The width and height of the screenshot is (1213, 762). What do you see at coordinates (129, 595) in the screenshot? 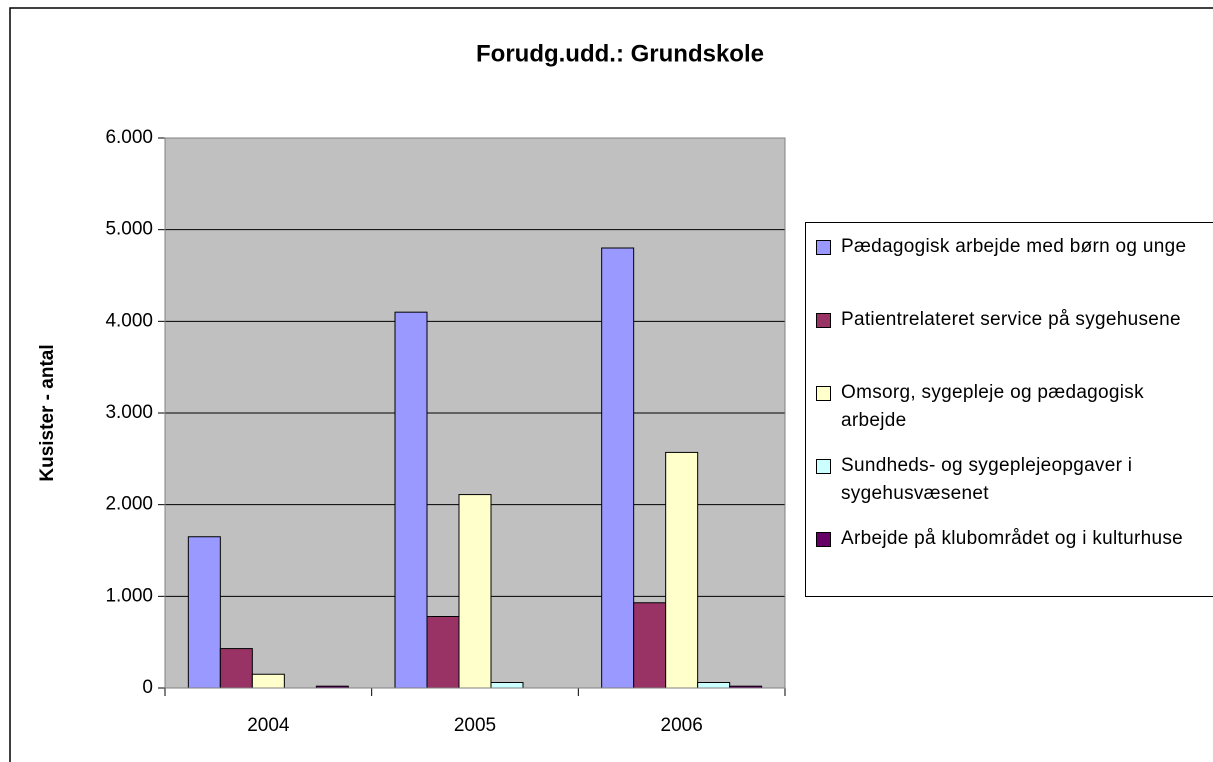
I see `y-tick-label: 1.000` at bounding box center [129, 595].